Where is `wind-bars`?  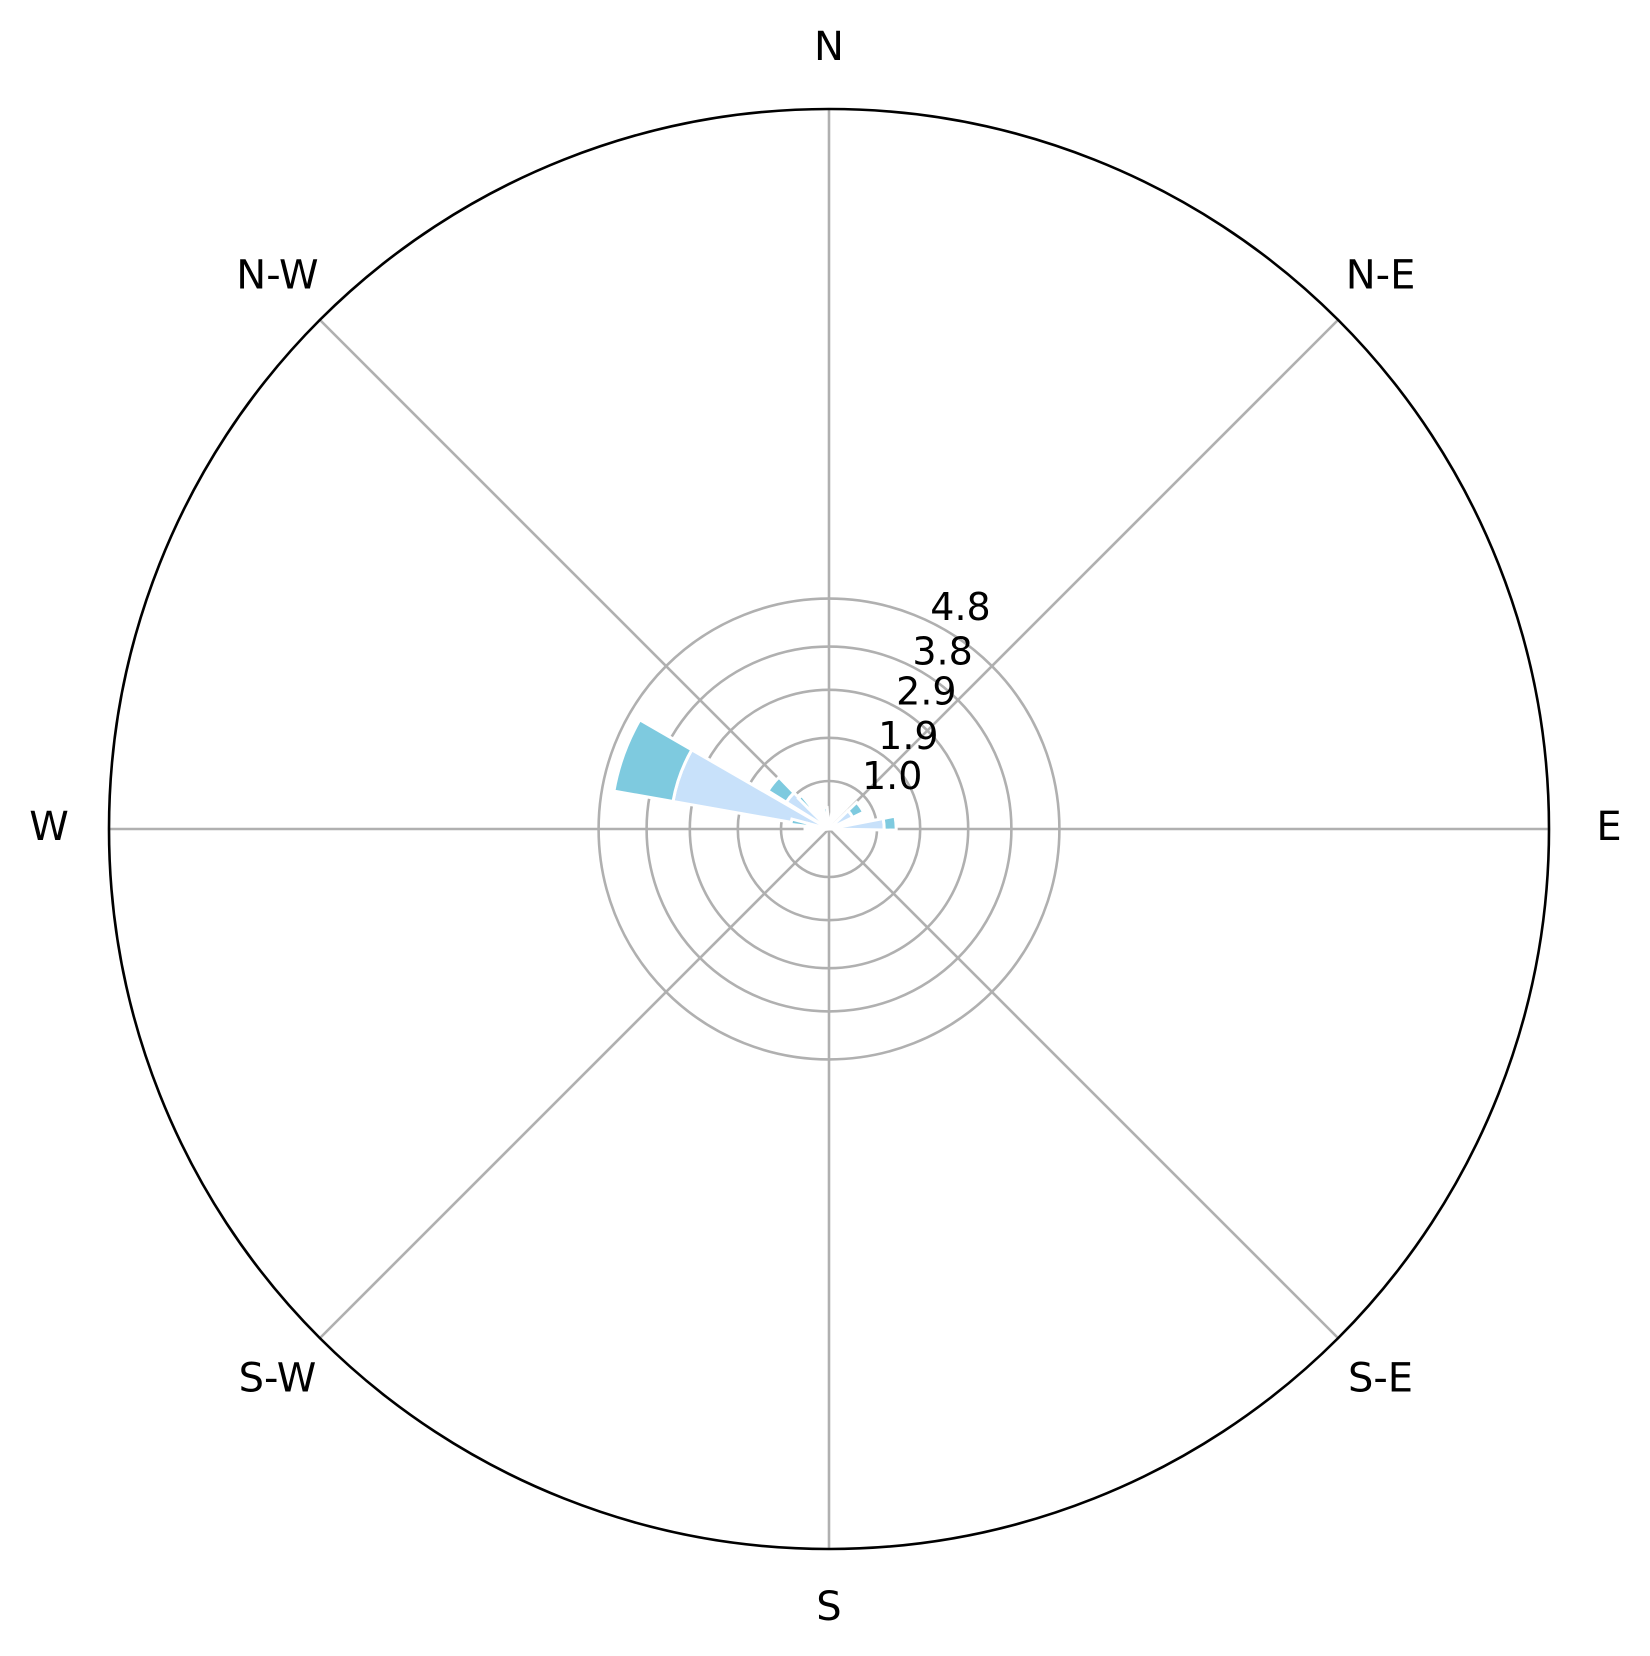 wind-bars is located at coordinates (755, 775).